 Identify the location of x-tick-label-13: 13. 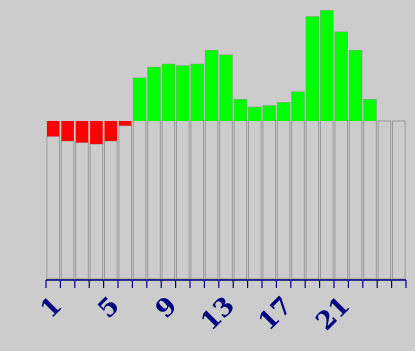
(217, 313).